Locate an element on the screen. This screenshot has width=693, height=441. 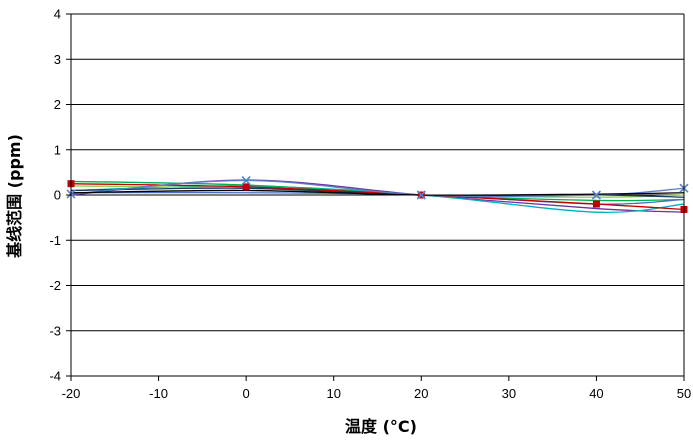
y-tick-label: -4 is located at coordinates (55, 376).